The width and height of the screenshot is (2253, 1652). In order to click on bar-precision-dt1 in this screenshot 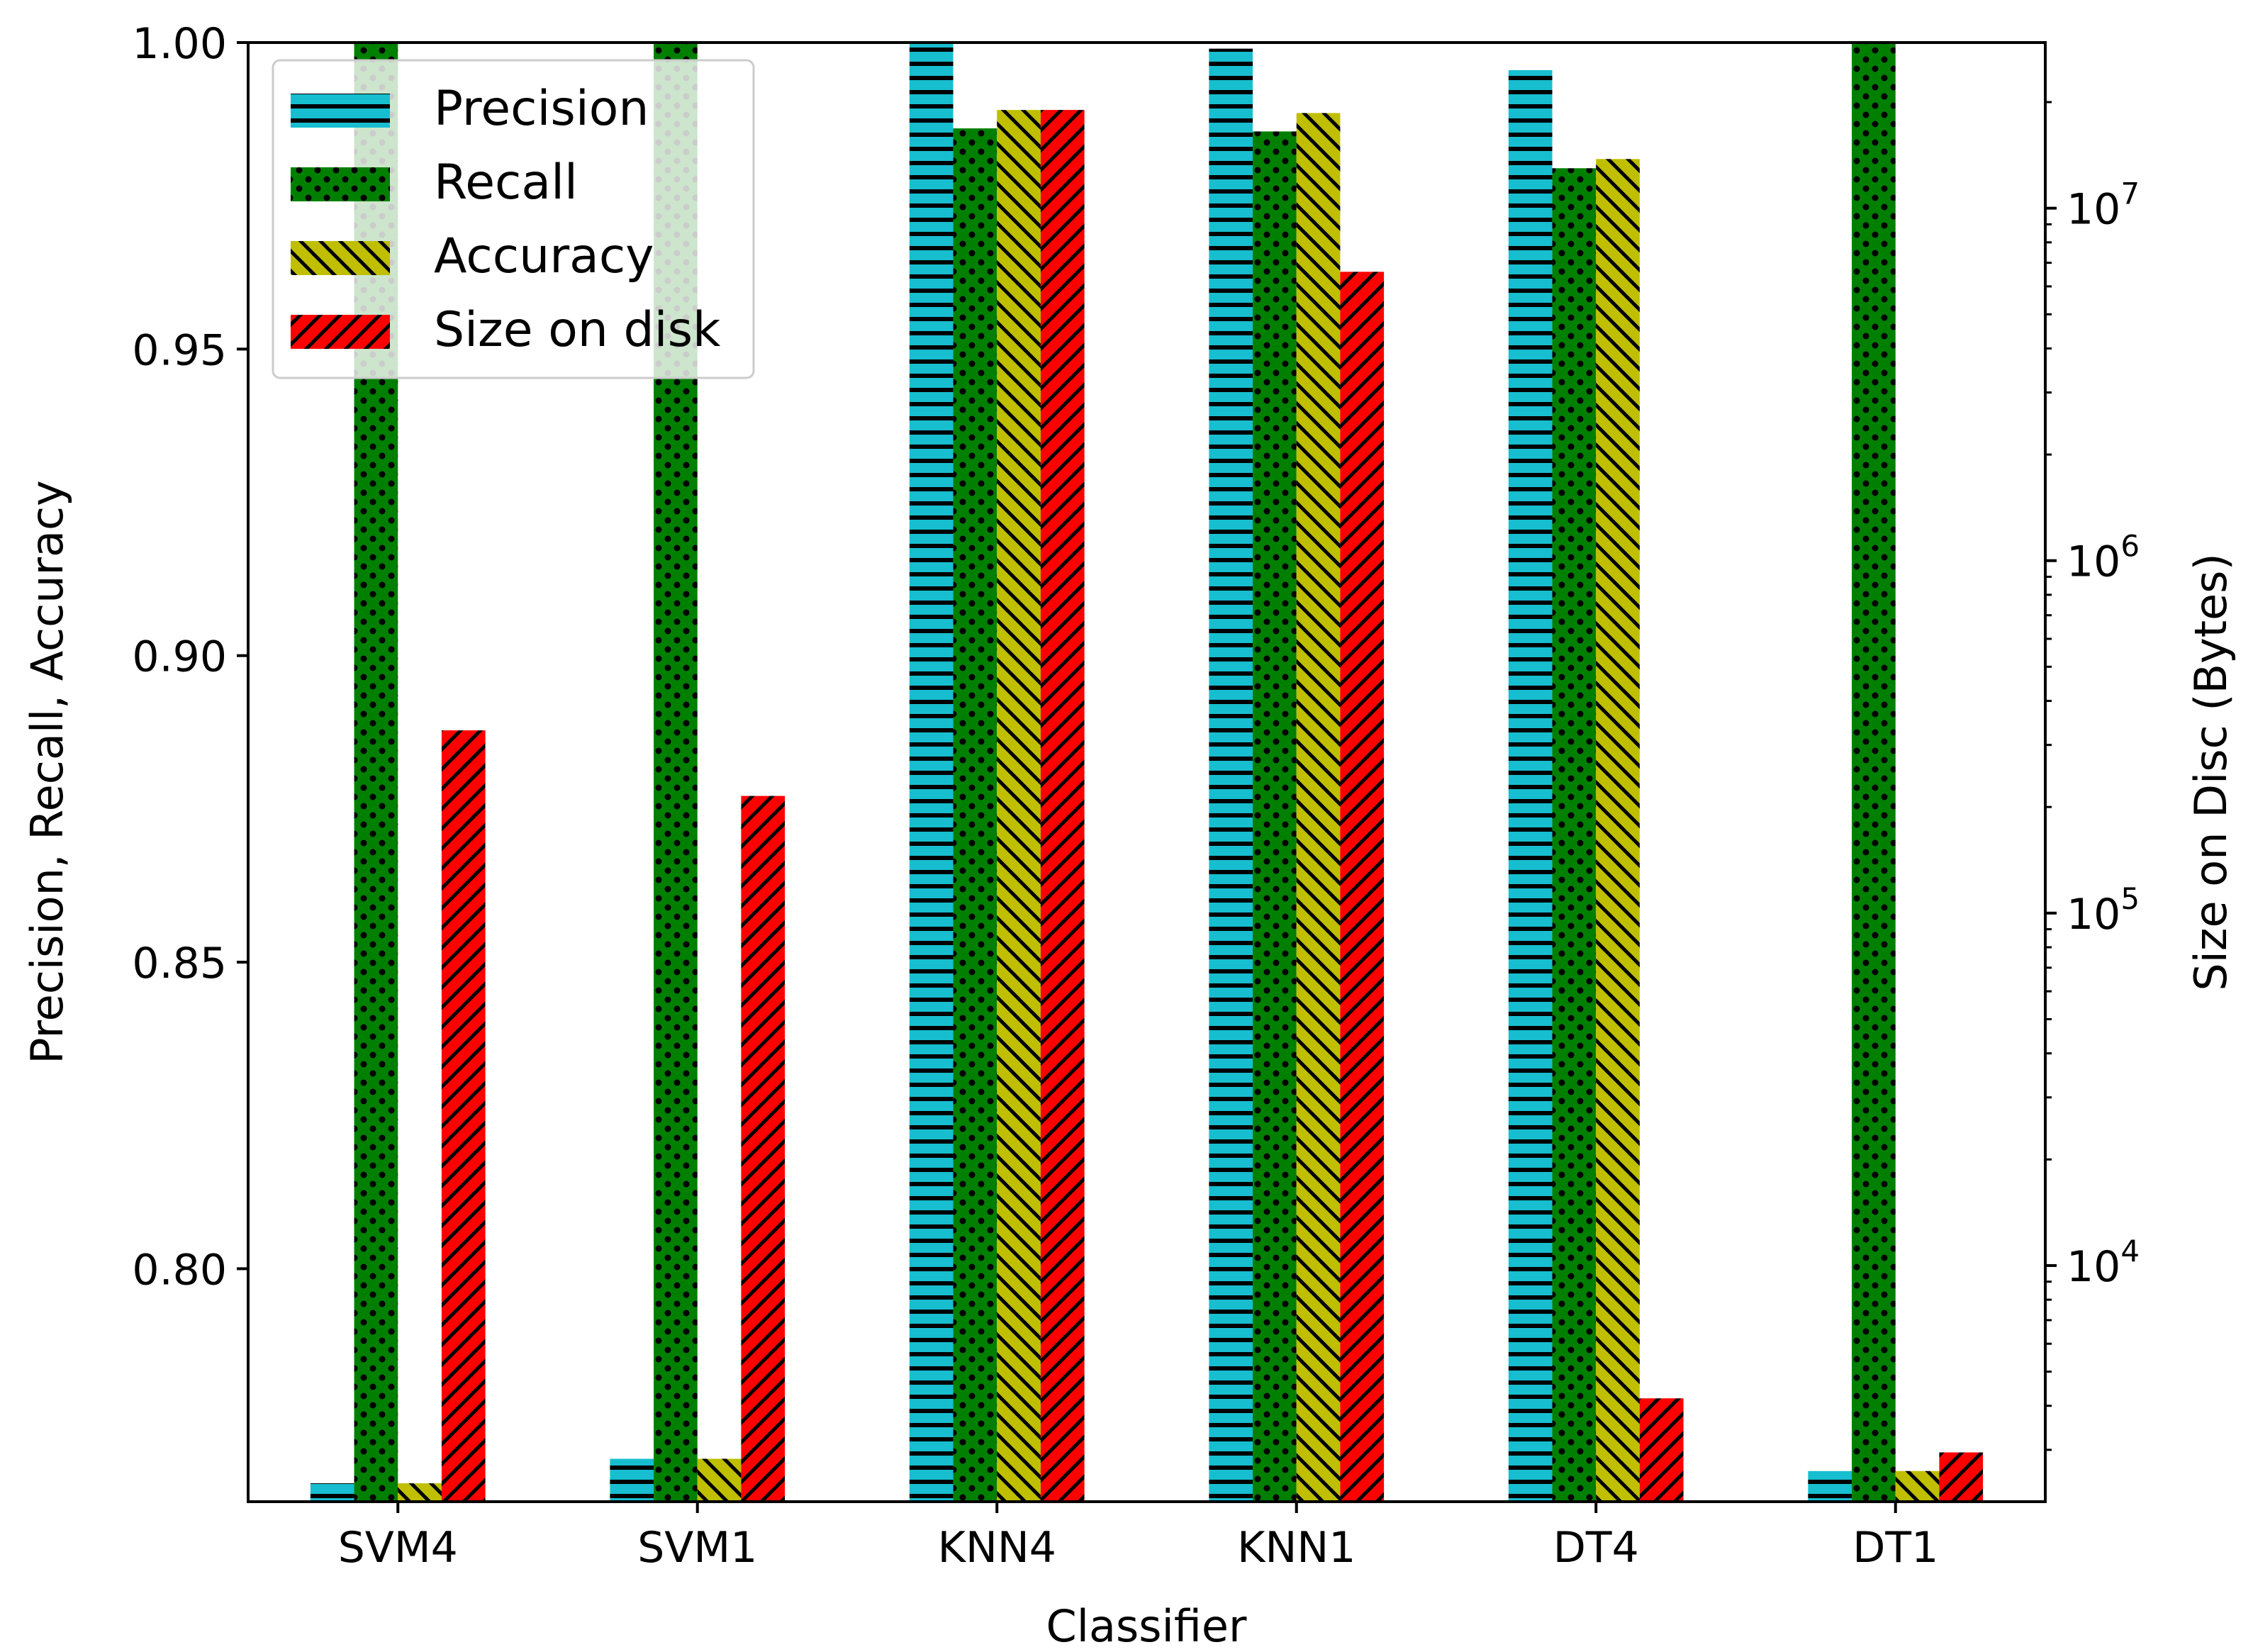, I will do `click(1830, 1486)`.